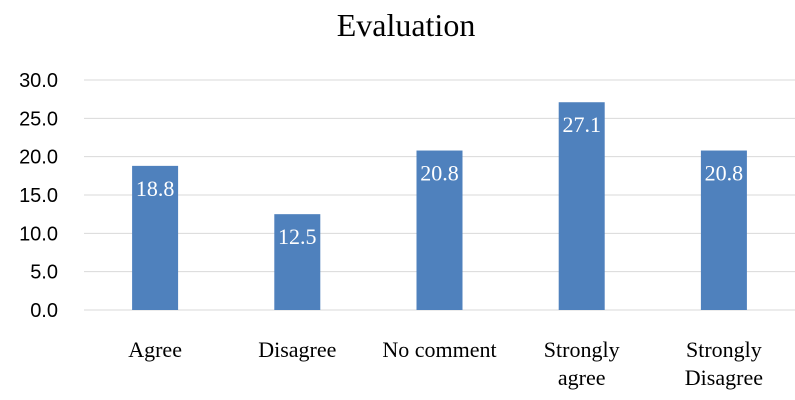 The image size is (795, 400). I want to click on data-label: 18.8, so click(155, 188).